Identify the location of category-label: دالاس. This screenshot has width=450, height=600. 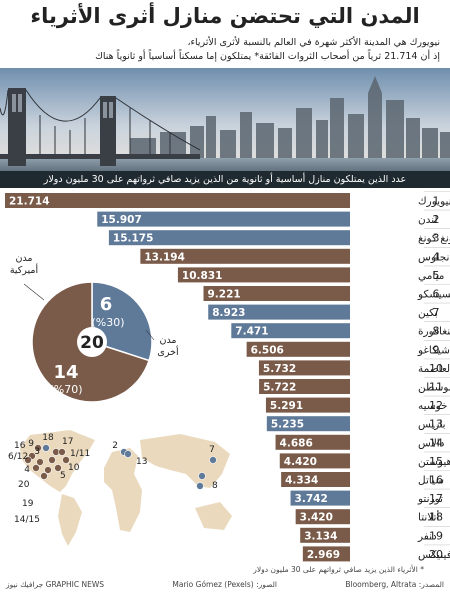
(431, 443).